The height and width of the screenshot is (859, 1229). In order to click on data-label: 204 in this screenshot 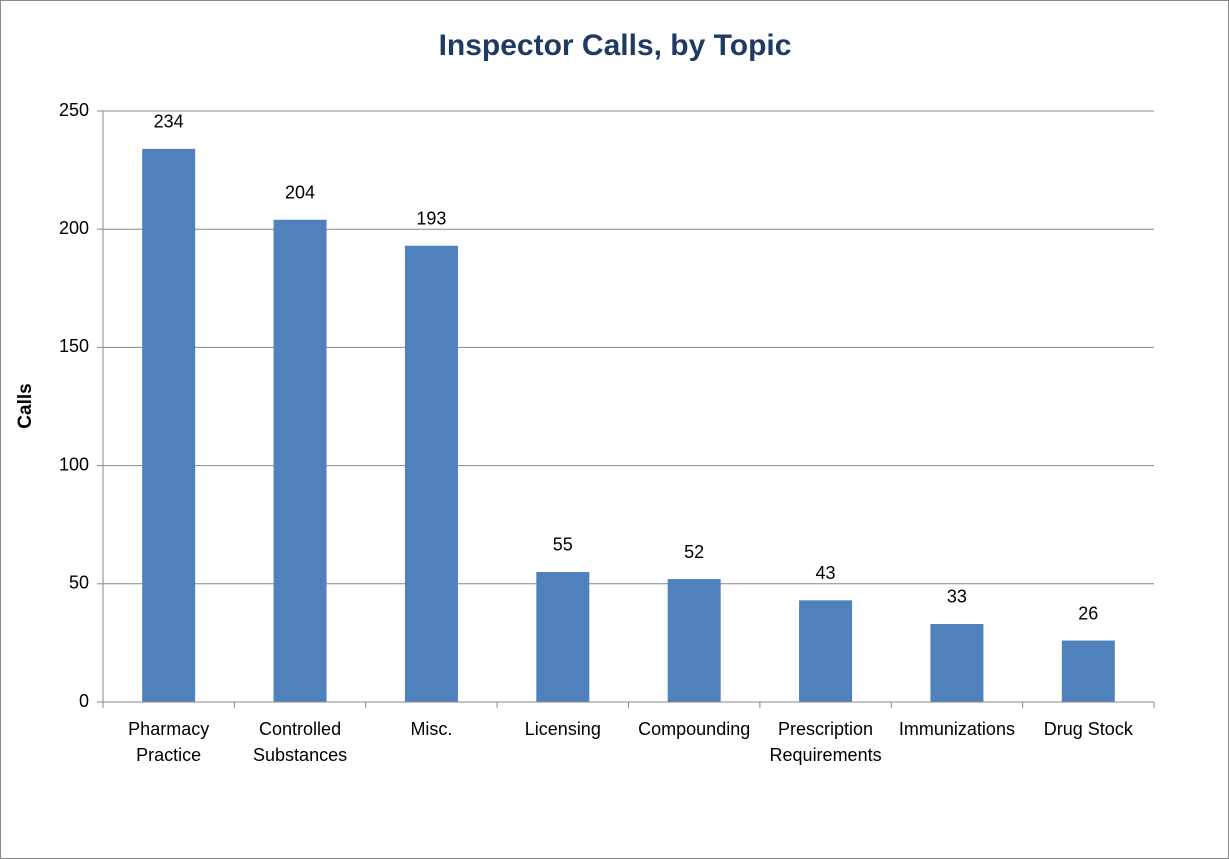, I will do `click(300, 192)`.